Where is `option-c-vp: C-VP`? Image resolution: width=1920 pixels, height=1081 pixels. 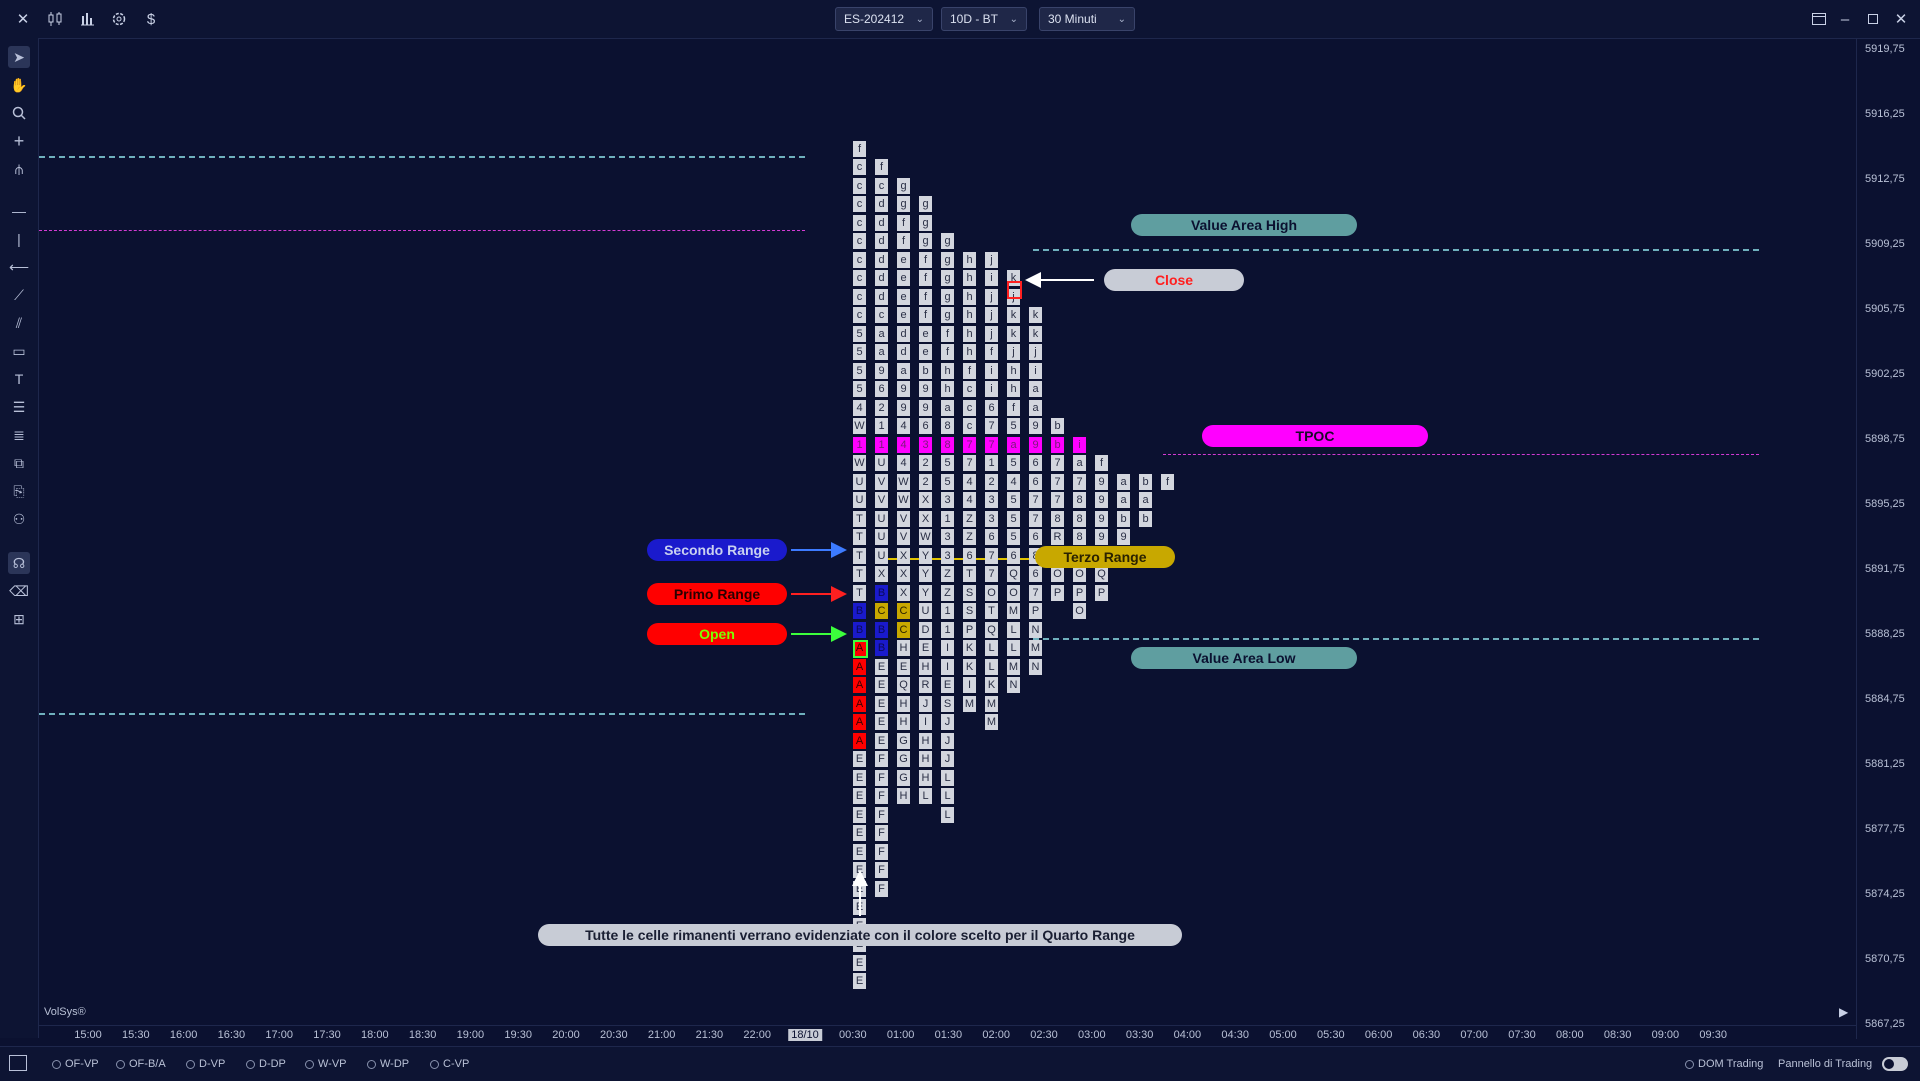
option-c-vp: C-VP is located at coordinates (449, 1064).